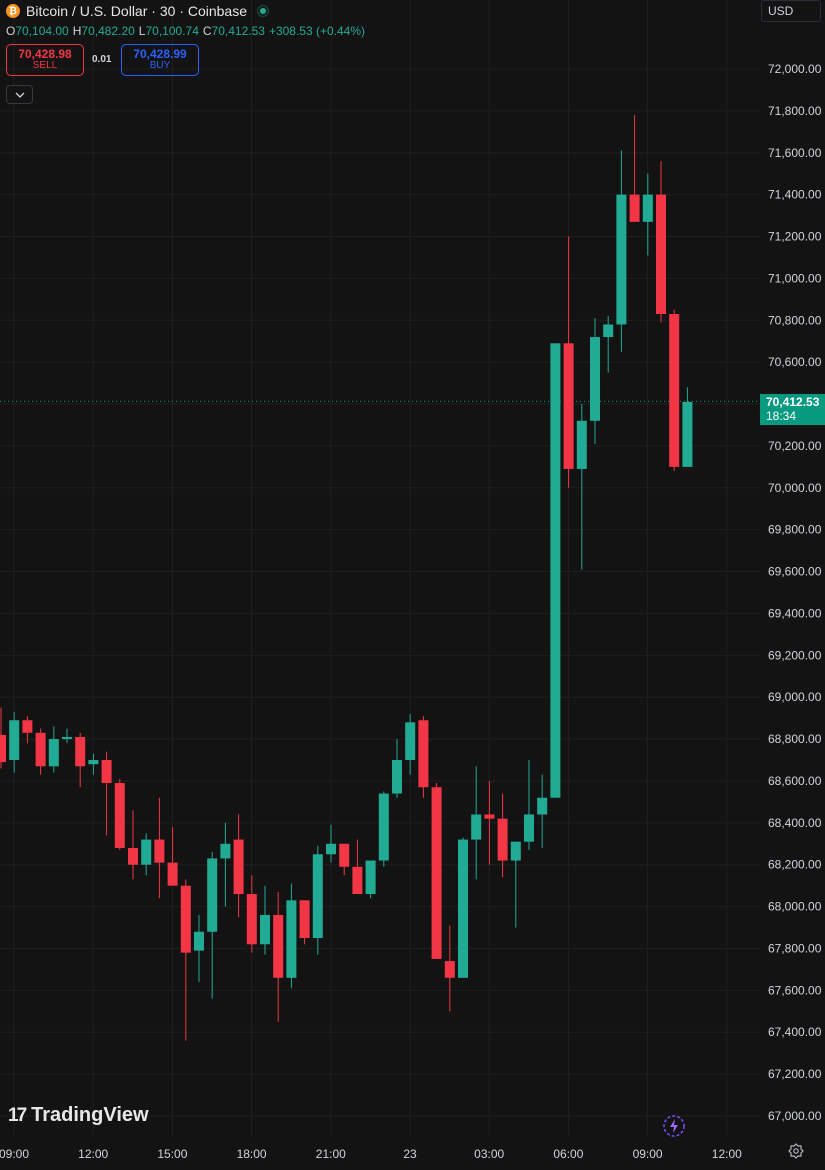  Describe the element at coordinates (172, 31) in the screenshot. I see `low-value: 70,100.74` at that location.